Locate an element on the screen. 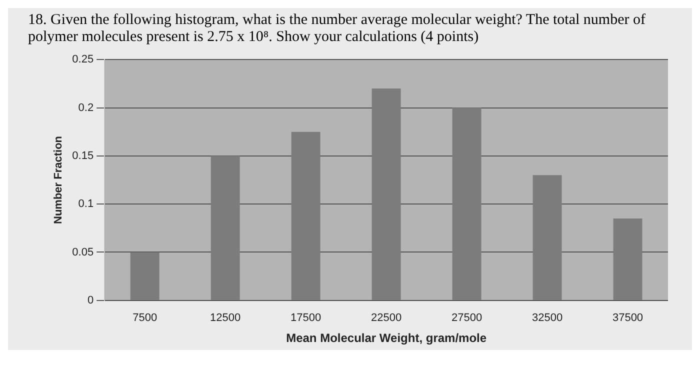 This screenshot has height=369, width=700. y-tick-label: 0.1 is located at coordinates (86, 204).